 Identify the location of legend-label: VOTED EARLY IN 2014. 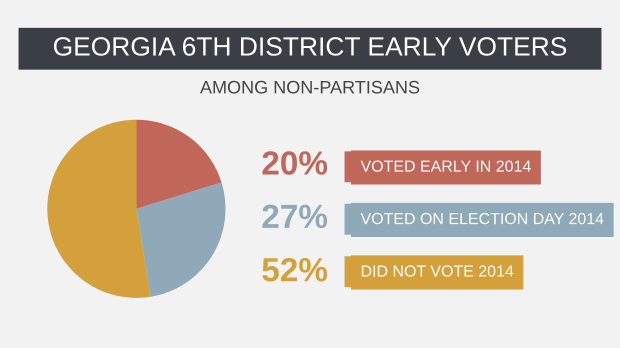
(445, 166).